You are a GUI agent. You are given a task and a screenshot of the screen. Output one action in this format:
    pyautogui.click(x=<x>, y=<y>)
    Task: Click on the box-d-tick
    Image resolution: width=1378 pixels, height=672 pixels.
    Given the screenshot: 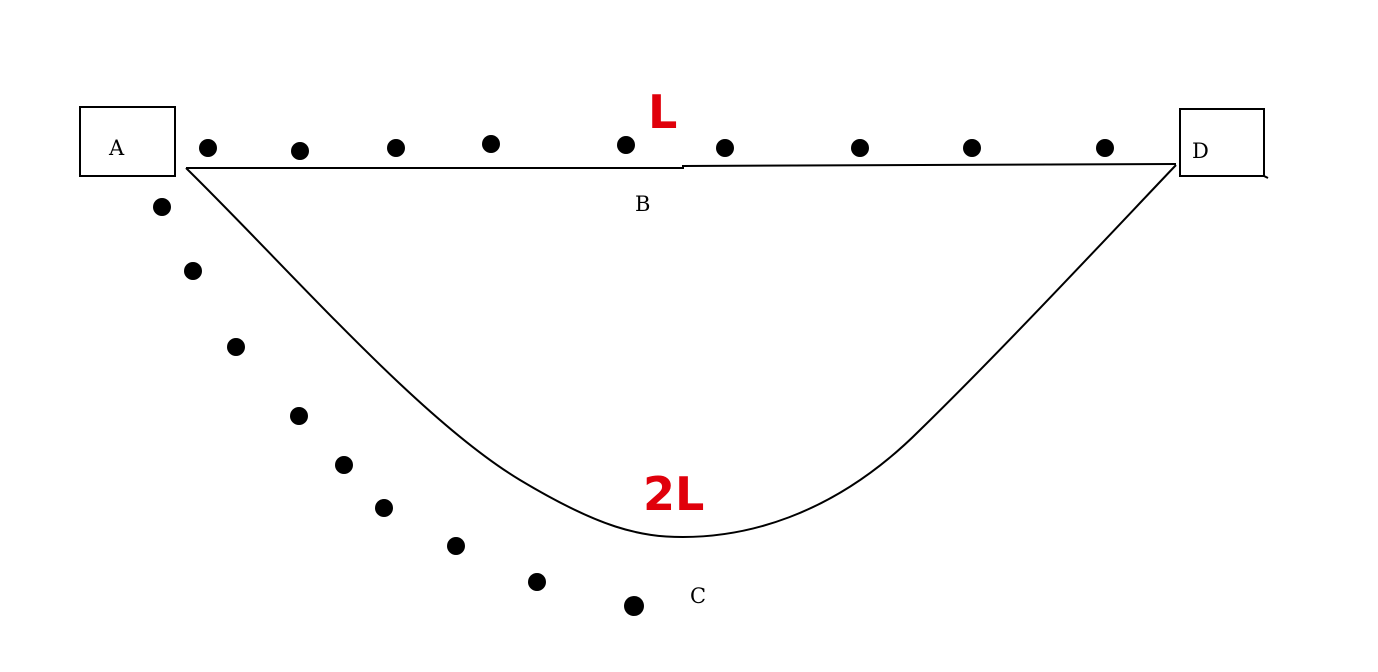 What is the action you would take?
    pyautogui.click(x=1266, y=177)
    